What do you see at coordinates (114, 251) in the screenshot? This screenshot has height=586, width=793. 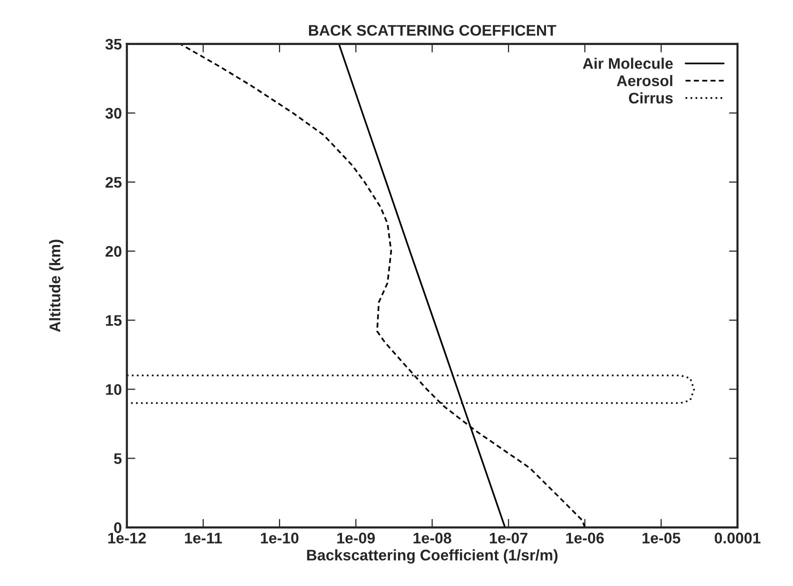 I see `y-tick-label: 20` at bounding box center [114, 251].